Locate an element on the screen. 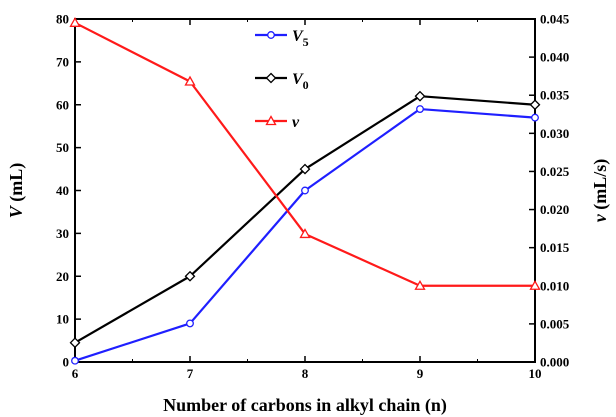 The image size is (616, 417). x-tick-label: 10 is located at coordinates (535, 373).